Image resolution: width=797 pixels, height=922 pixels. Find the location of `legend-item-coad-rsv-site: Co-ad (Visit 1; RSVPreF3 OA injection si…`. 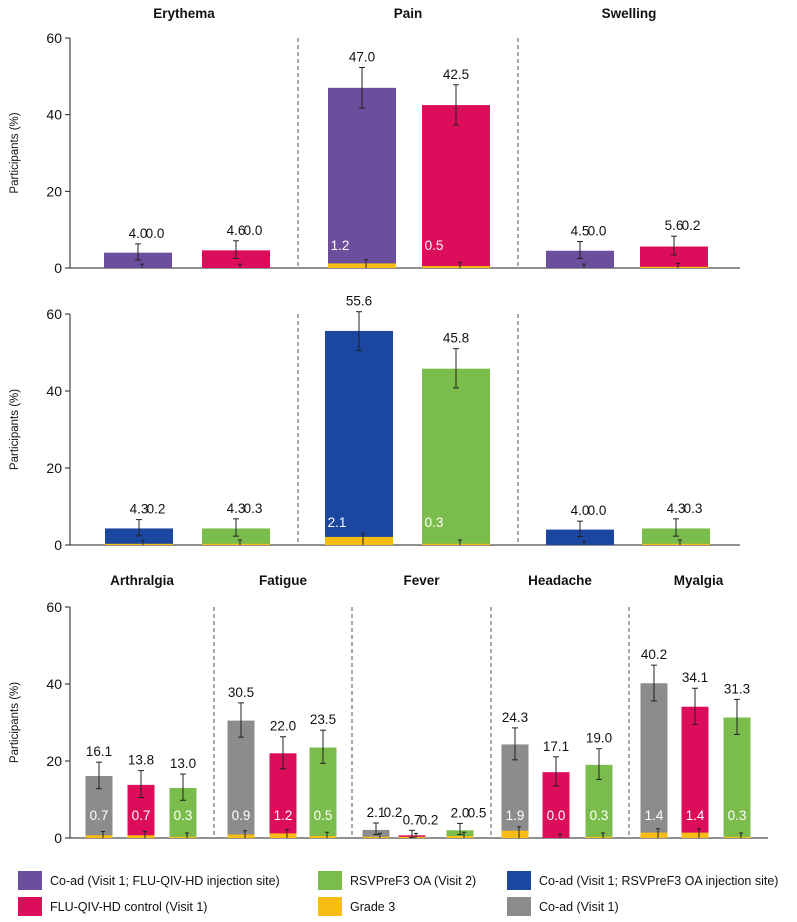

legend-item-coad-rsv-site: Co-ad (Visit 1; RSVPreF3 OA injection si… is located at coordinates (642, 880).